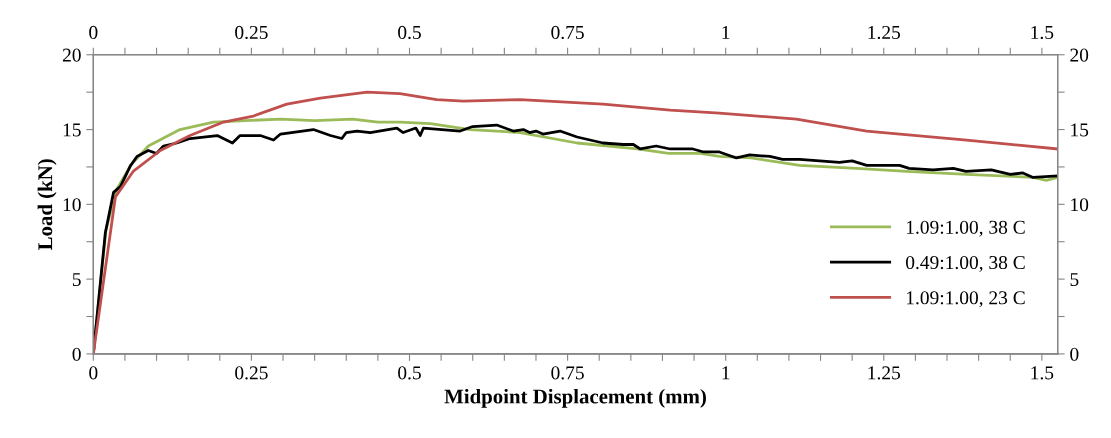 This screenshot has width=1111, height=438. Describe the element at coordinates (726, 373) in the screenshot. I see `x-tick-label: 1` at that location.